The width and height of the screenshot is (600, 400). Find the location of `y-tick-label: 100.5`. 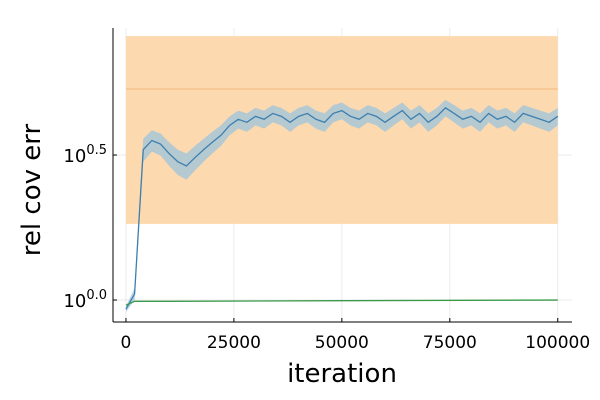

y-tick-label: 100.5 is located at coordinates (85, 155).